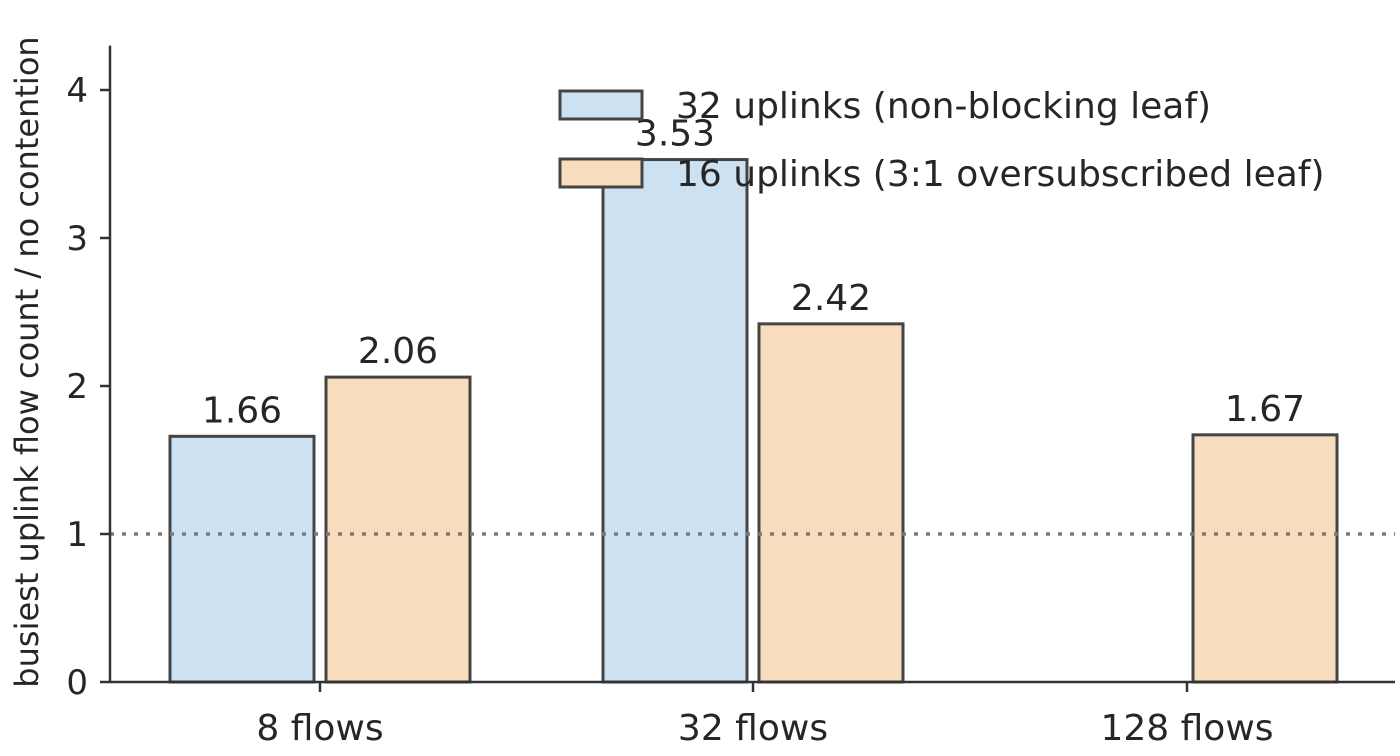  What do you see at coordinates (77, 387) in the screenshot?
I see `y-tick-label: 2` at bounding box center [77, 387].